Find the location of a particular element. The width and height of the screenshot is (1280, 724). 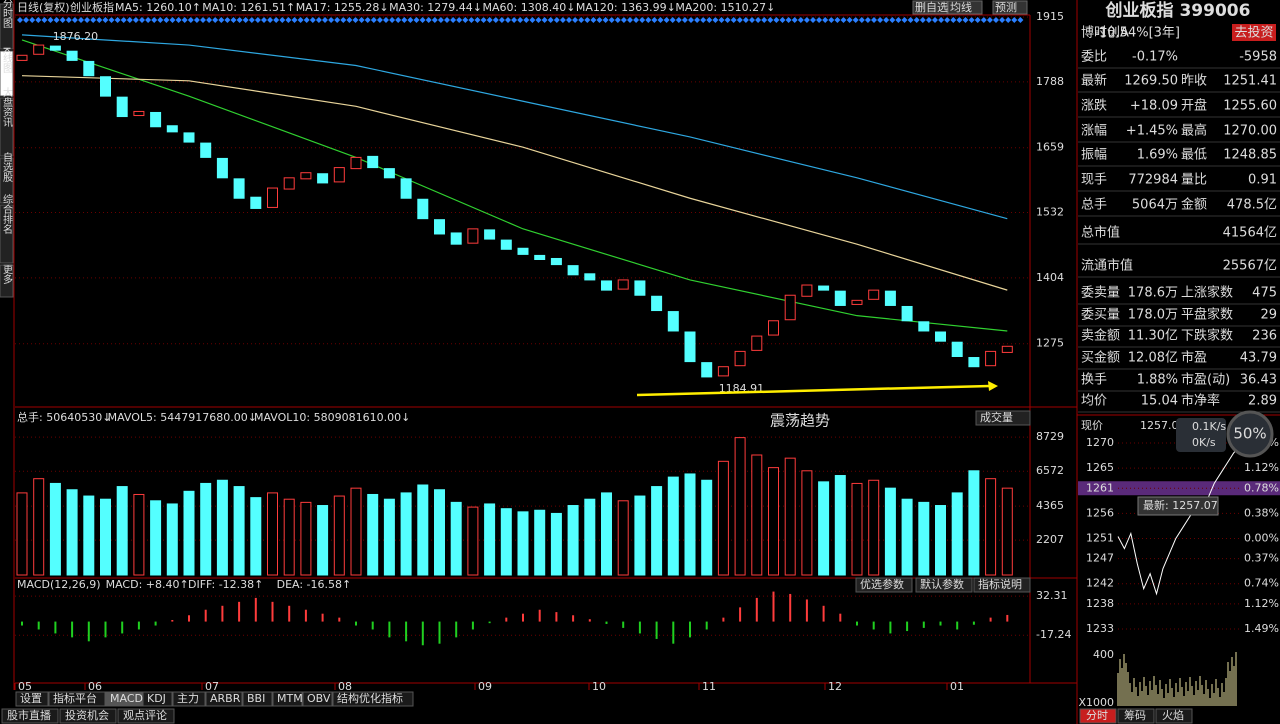

tab-label: OBV is located at coordinates (319, 698).